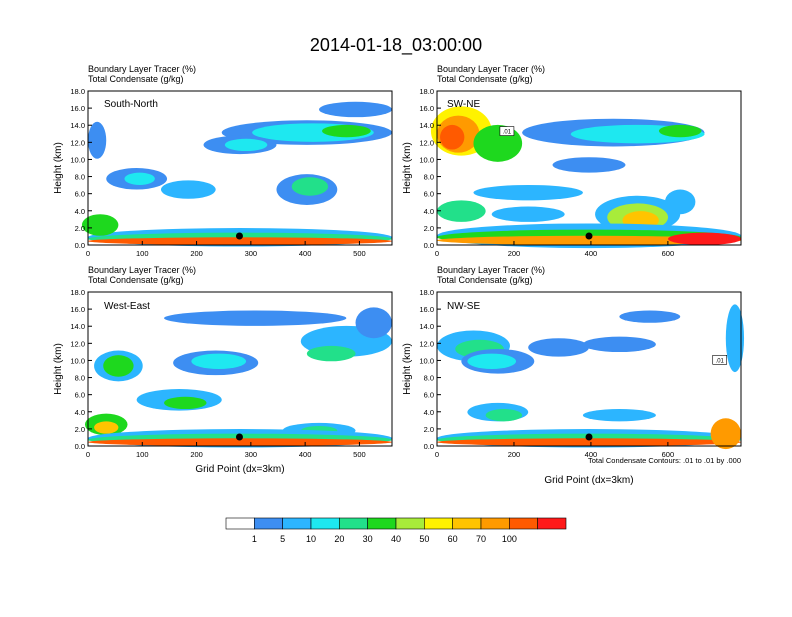 Image resolution: width=792 pixels, height=617 pixels. Describe the element at coordinates (368, 539) in the screenshot. I see `colorbar-label: 30` at that location.